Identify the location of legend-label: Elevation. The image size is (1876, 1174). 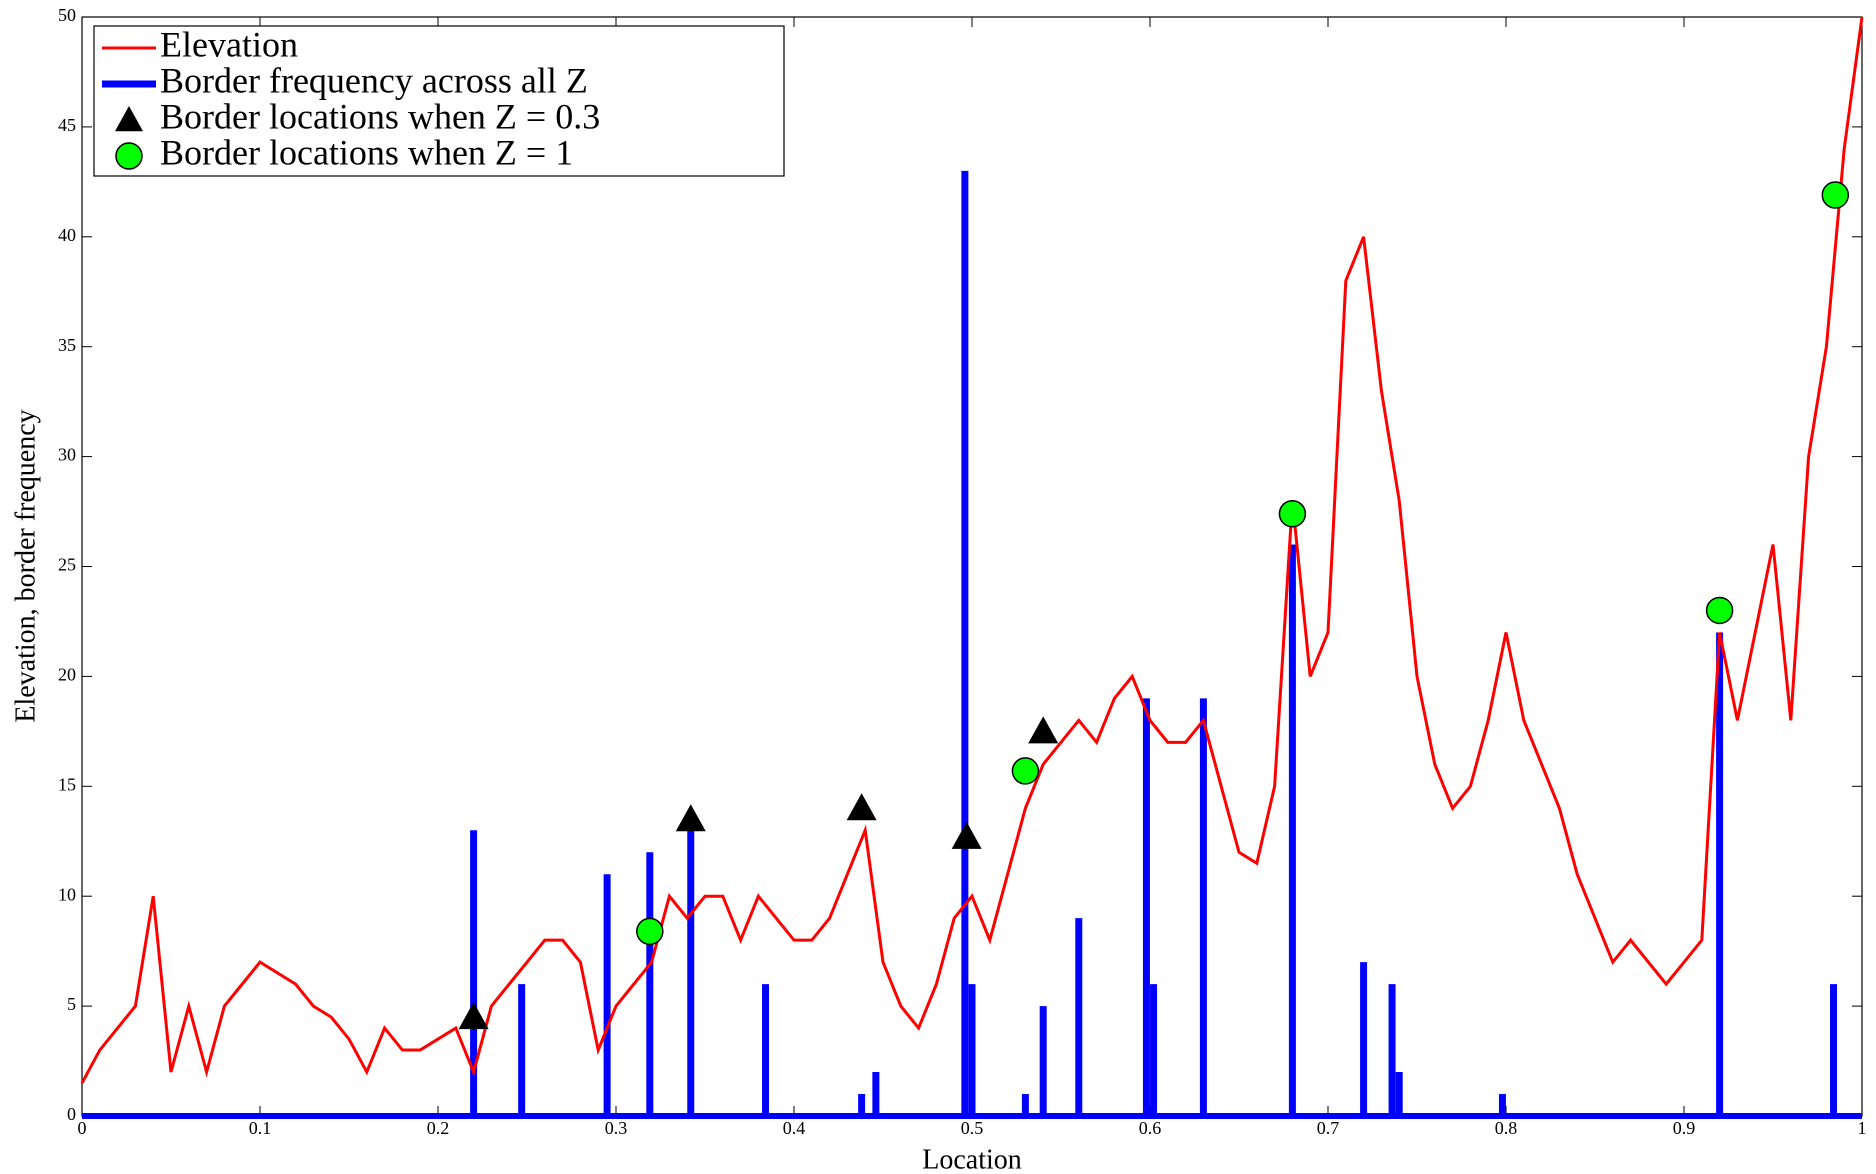
(229, 44).